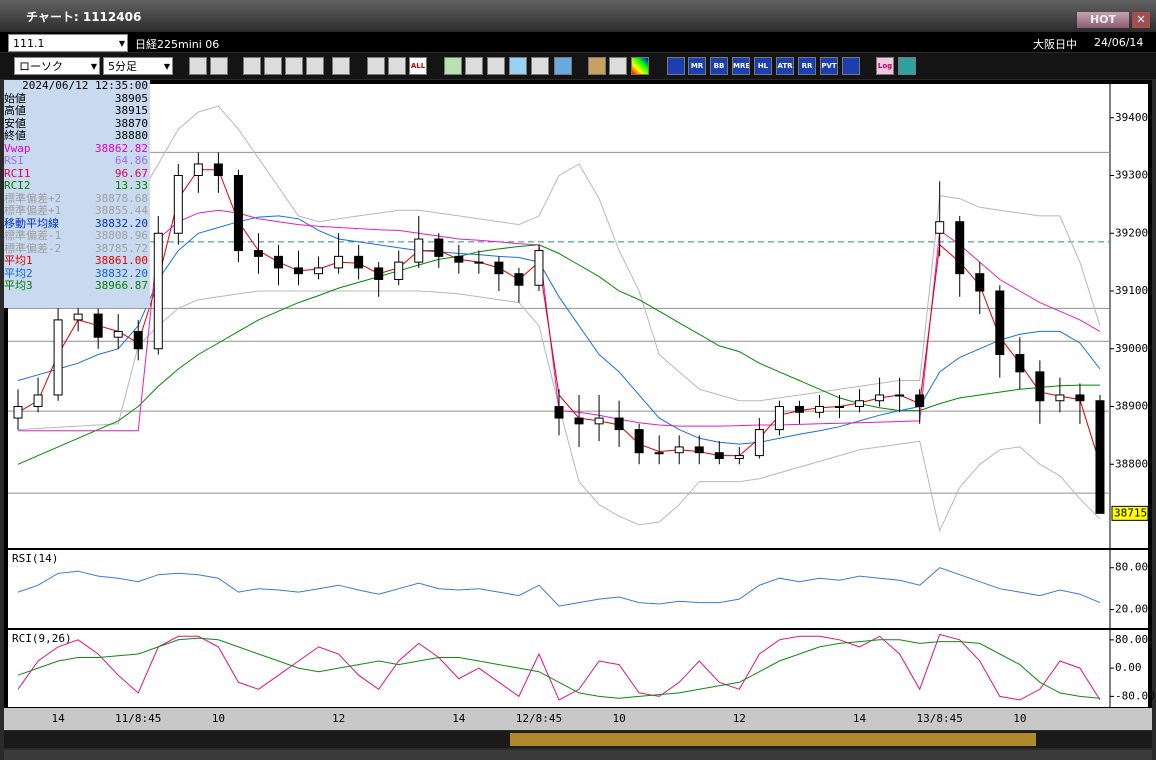 The height and width of the screenshot is (760, 1156). I want to click on y-tick-label: 39100, so click(1131, 290).